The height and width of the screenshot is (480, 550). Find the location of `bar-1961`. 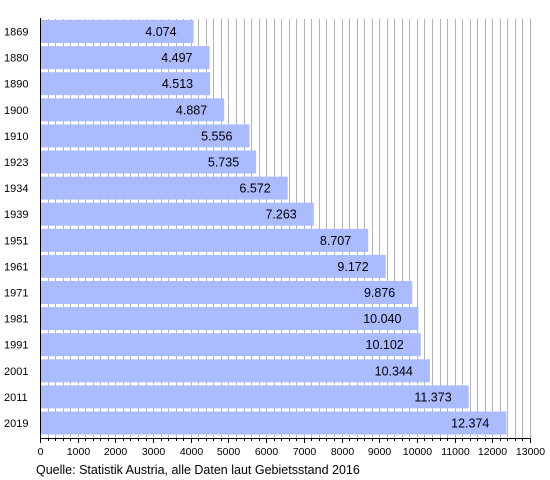

bar-1961 is located at coordinates (213, 266).